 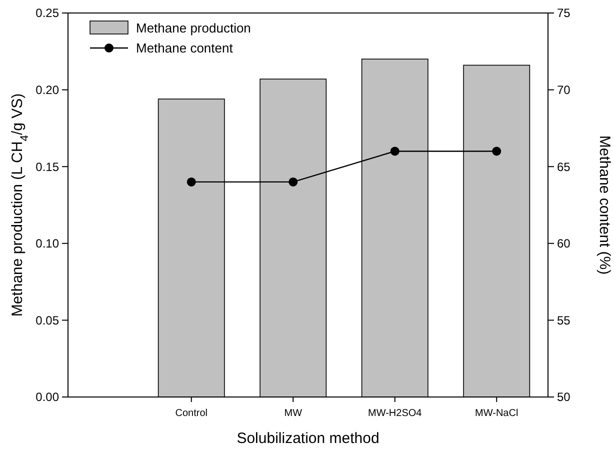 I want to click on y2-tick-label: 60, so click(x=564, y=243).